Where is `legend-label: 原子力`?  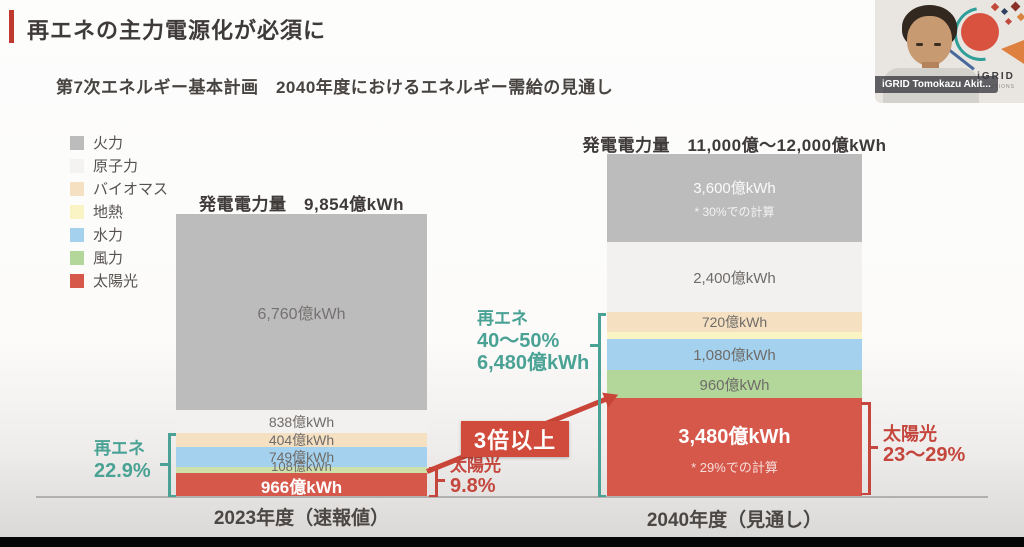 legend-label: 原子力 is located at coordinates (116, 166).